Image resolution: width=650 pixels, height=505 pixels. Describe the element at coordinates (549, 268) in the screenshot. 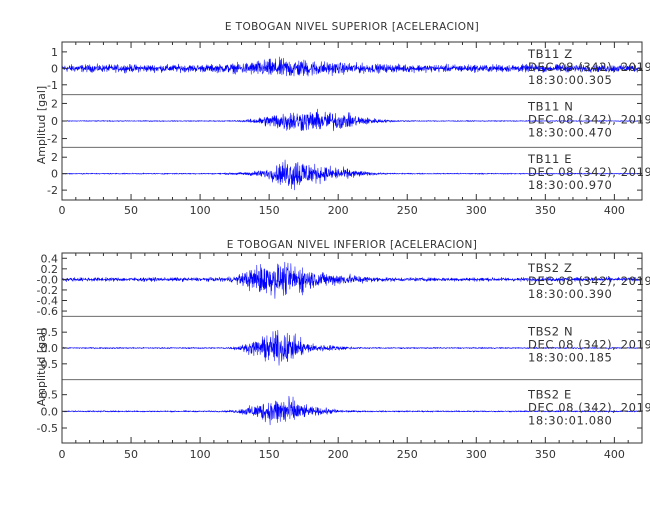

I see `trace-station-label: TBS2 Z` at that location.